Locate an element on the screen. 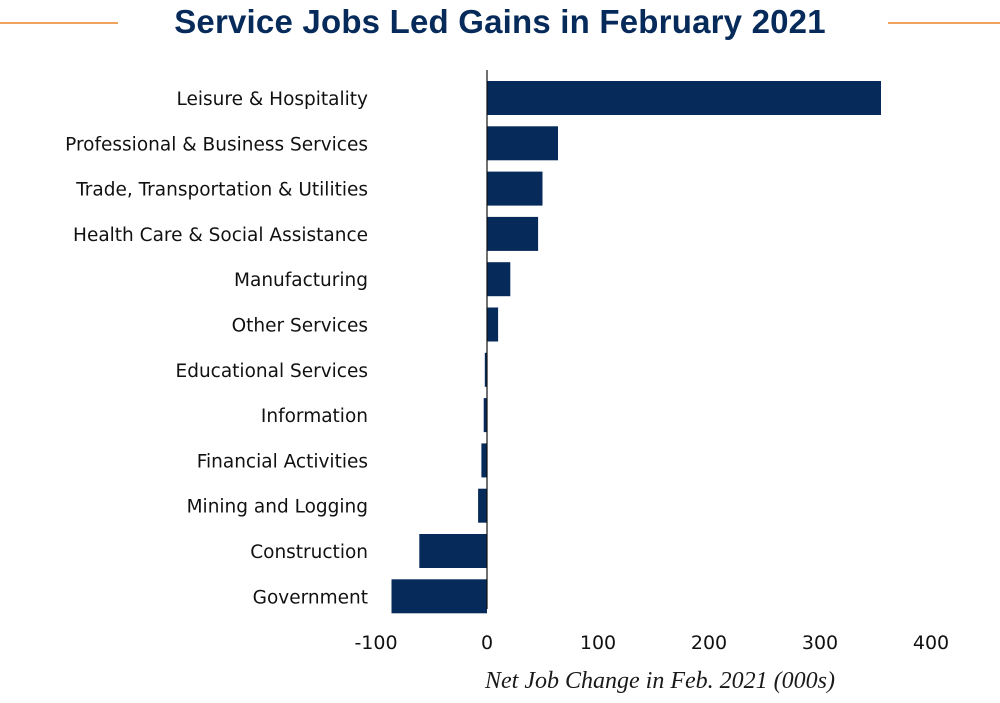  bar-information is located at coordinates (485, 415).